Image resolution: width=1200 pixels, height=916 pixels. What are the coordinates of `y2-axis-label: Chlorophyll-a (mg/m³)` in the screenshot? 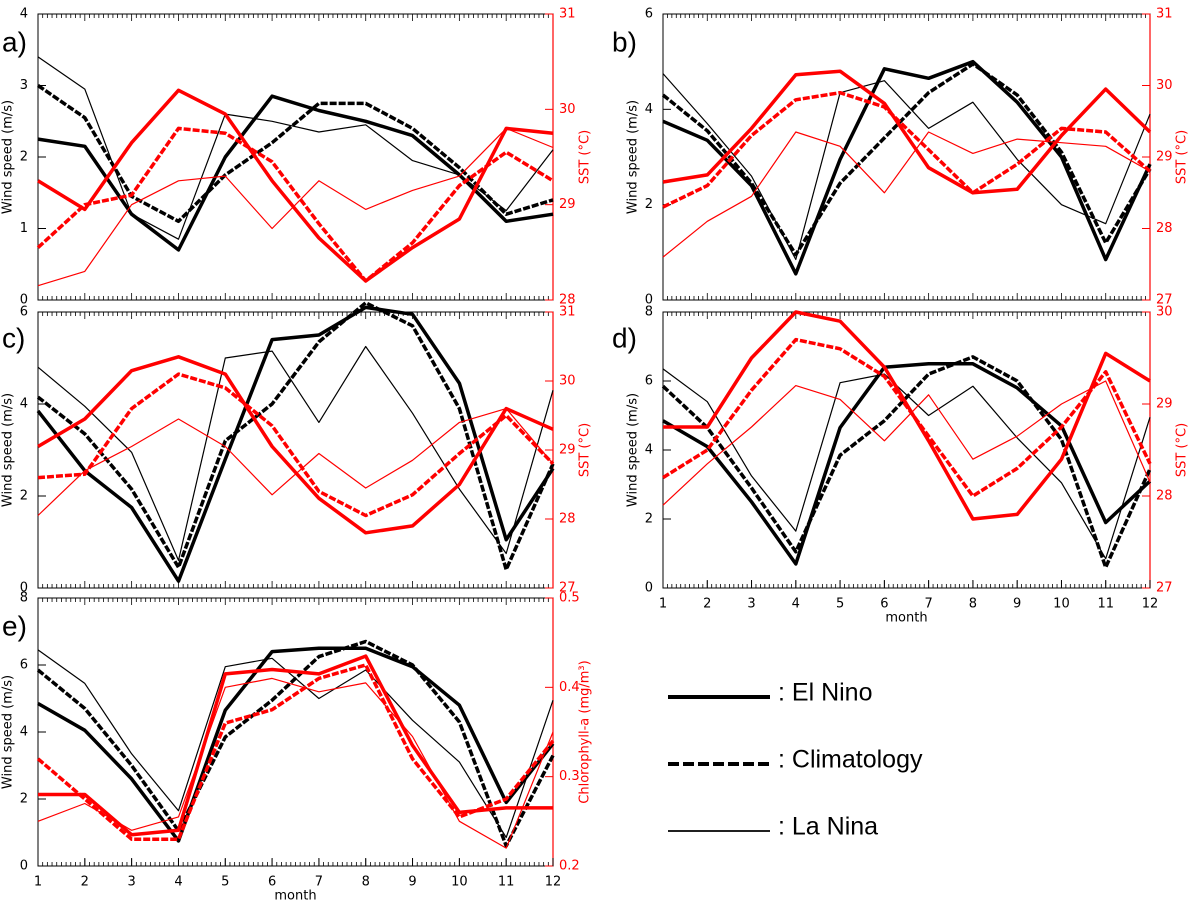 It's located at (585, 731).